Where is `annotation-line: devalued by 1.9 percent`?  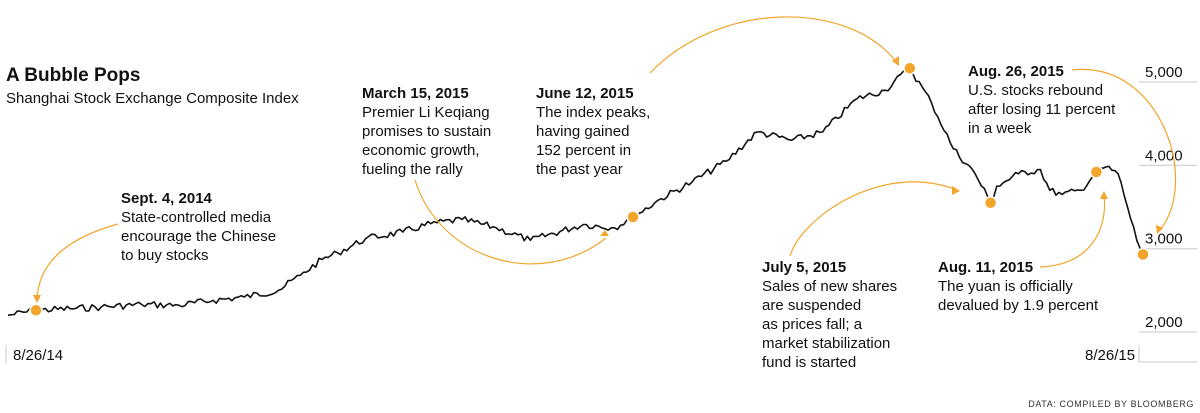 annotation-line: devalued by 1.9 percent is located at coordinates (1018, 305).